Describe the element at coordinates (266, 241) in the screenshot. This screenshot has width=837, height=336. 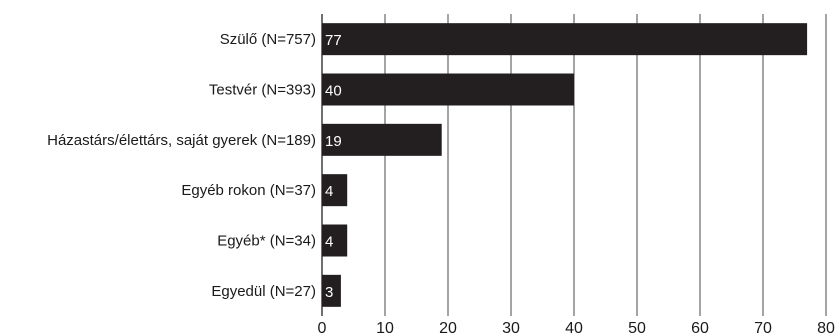
I see `category-label-4: Egyéb* (N=34)` at that location.